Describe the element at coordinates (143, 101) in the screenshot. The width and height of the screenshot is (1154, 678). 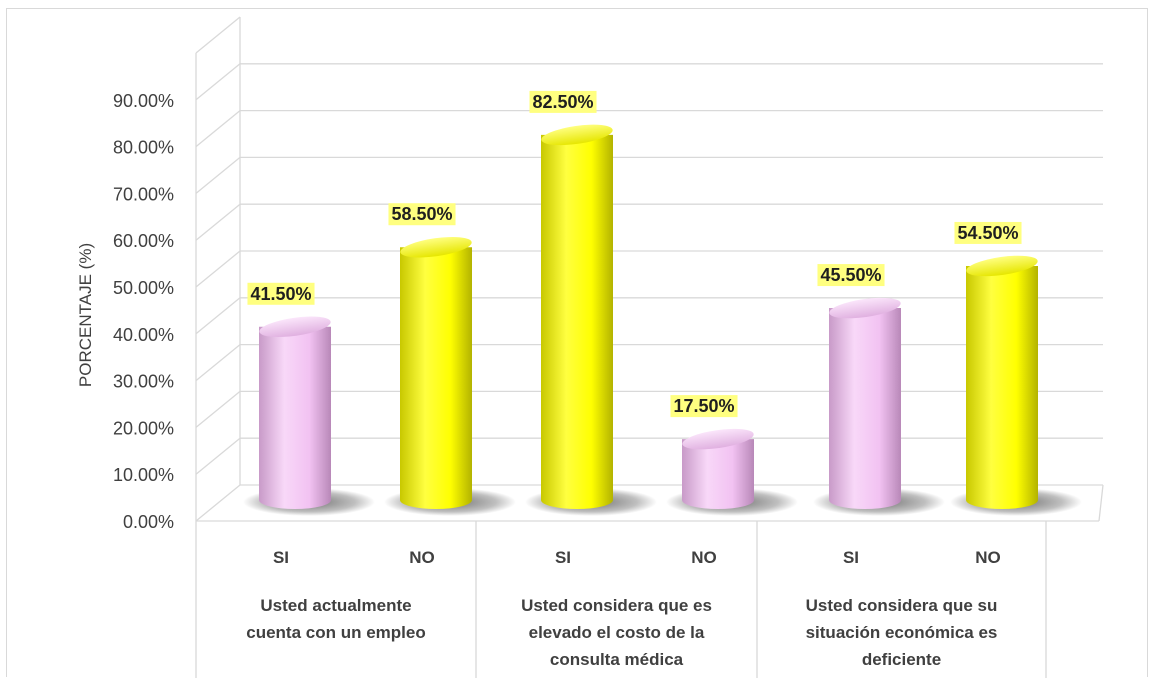
I see `y-tick-label: 90.00%` at that location.